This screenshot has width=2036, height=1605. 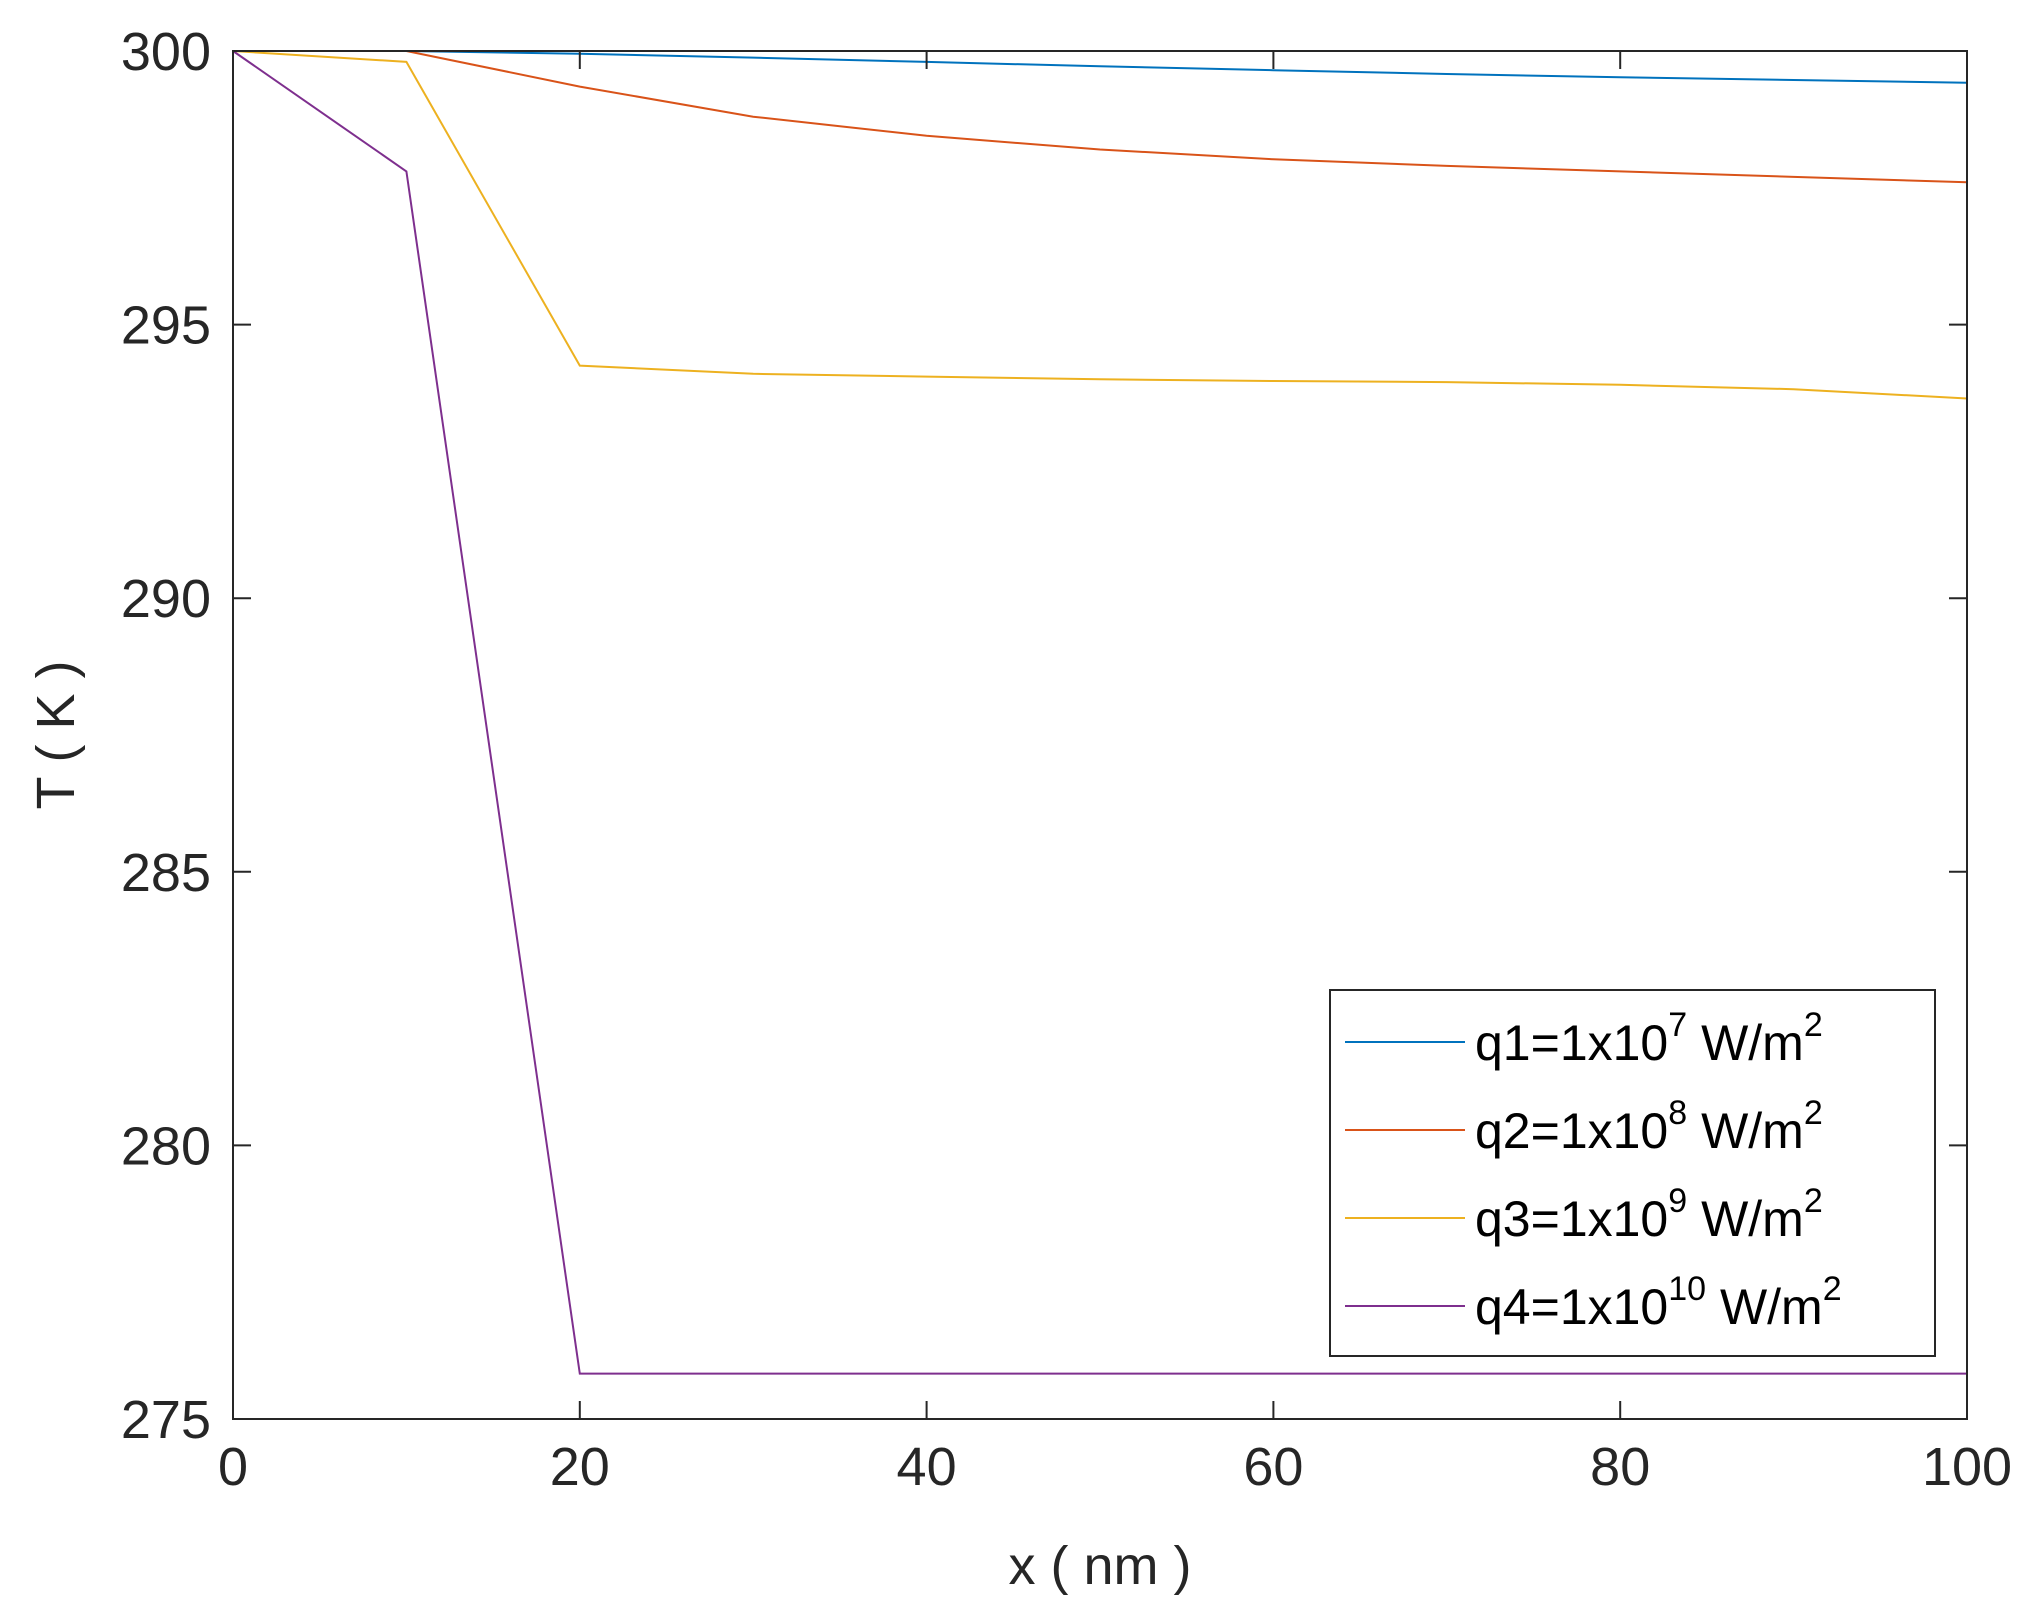 I want to click on y-tick-label: 285, so click(x=166, y=873).